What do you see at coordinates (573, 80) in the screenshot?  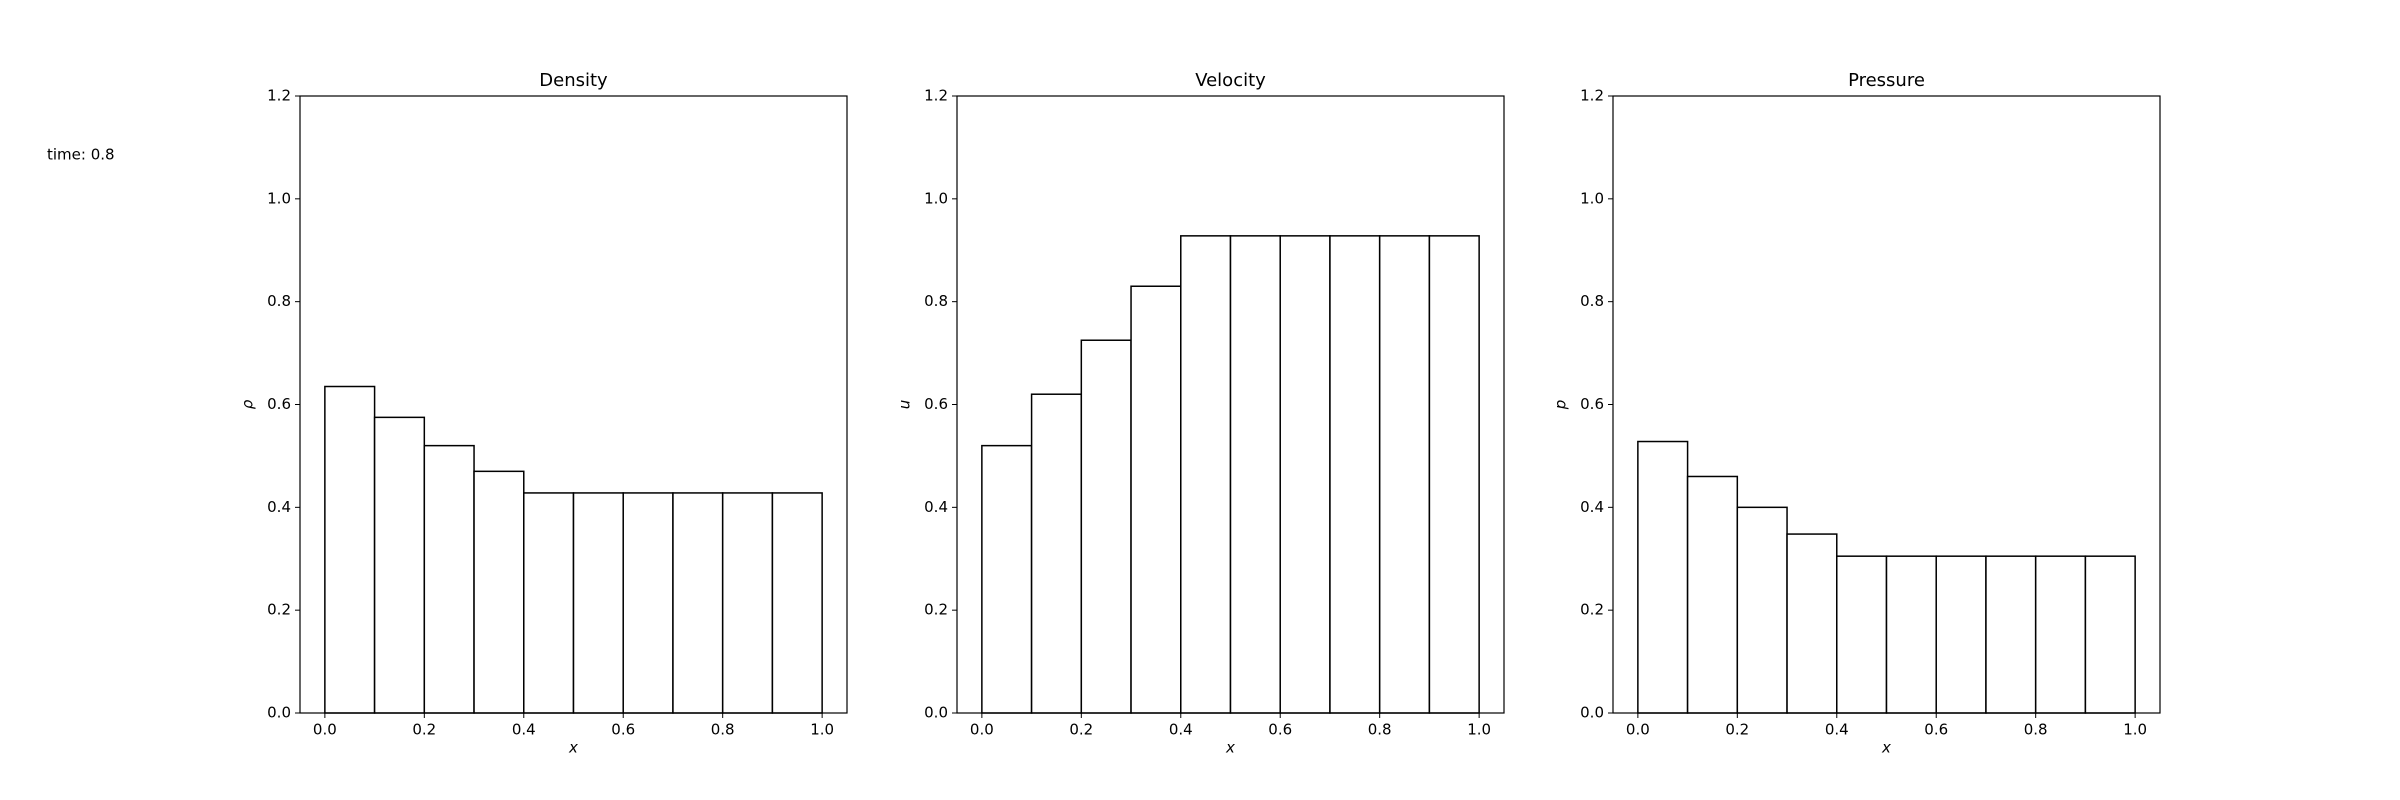 I see `chart-title: Density` at bounding box center [573, 80].